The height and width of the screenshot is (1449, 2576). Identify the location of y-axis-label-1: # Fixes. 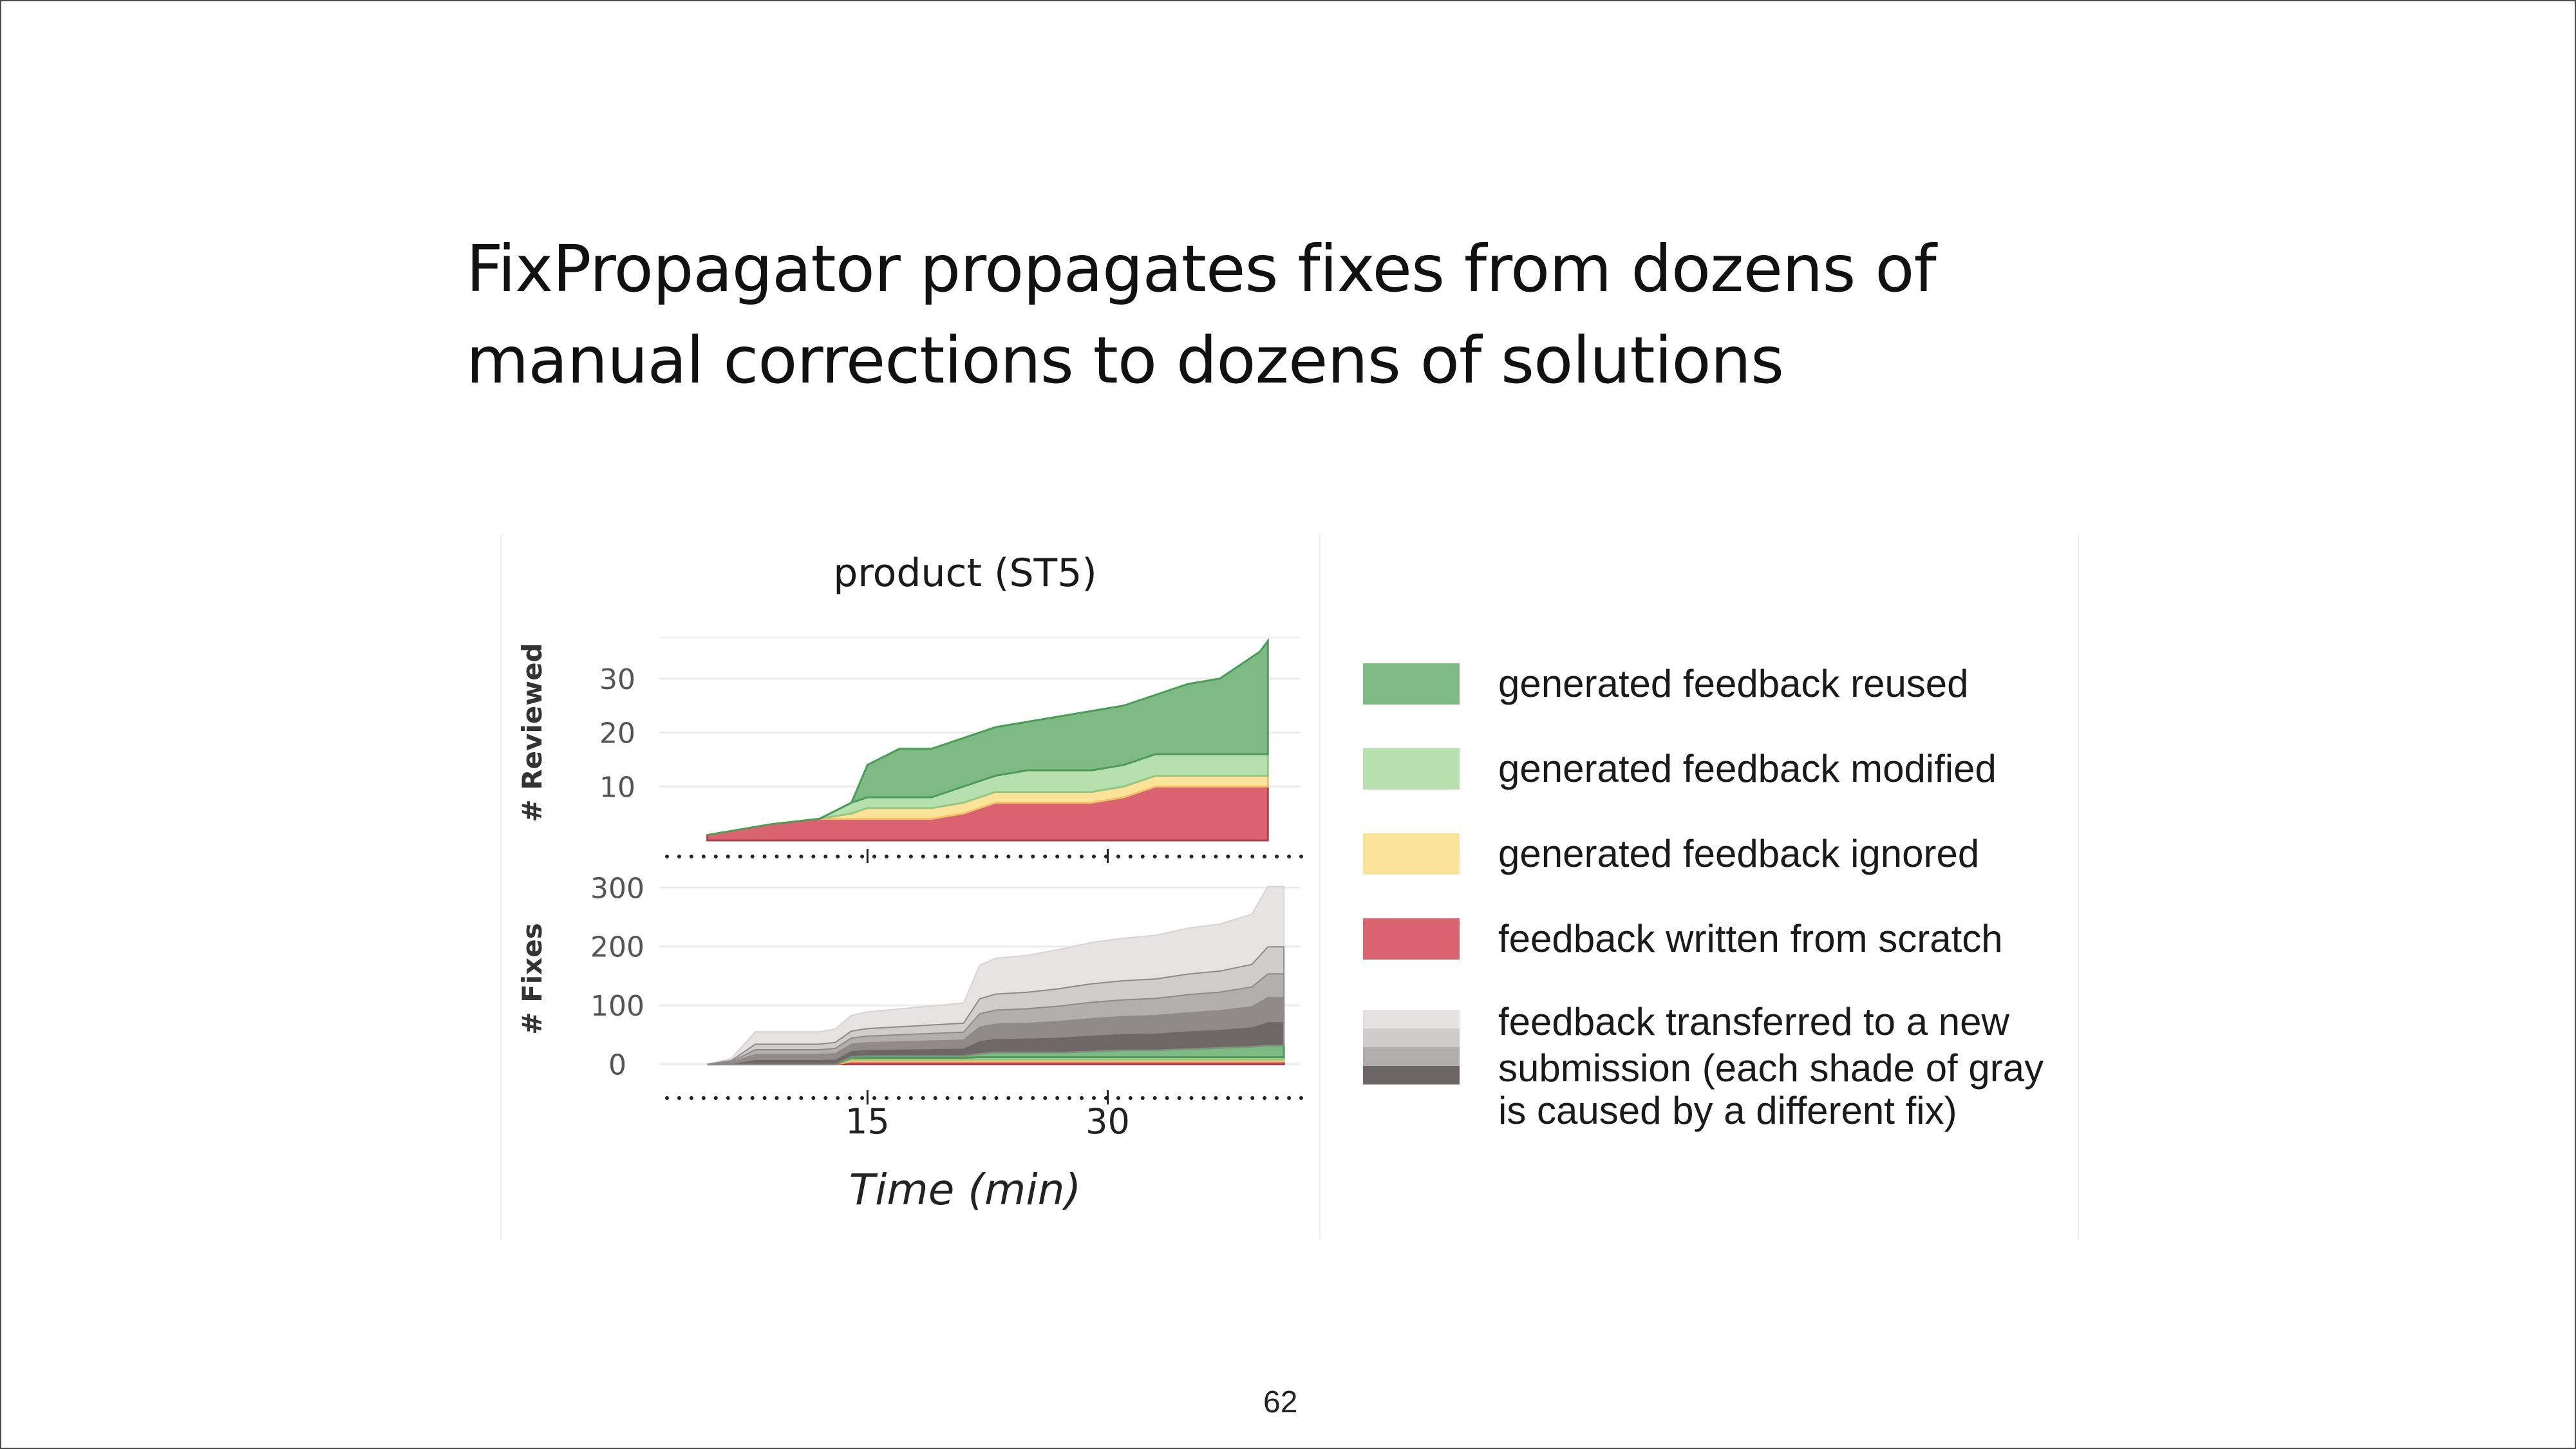
(532, 978).